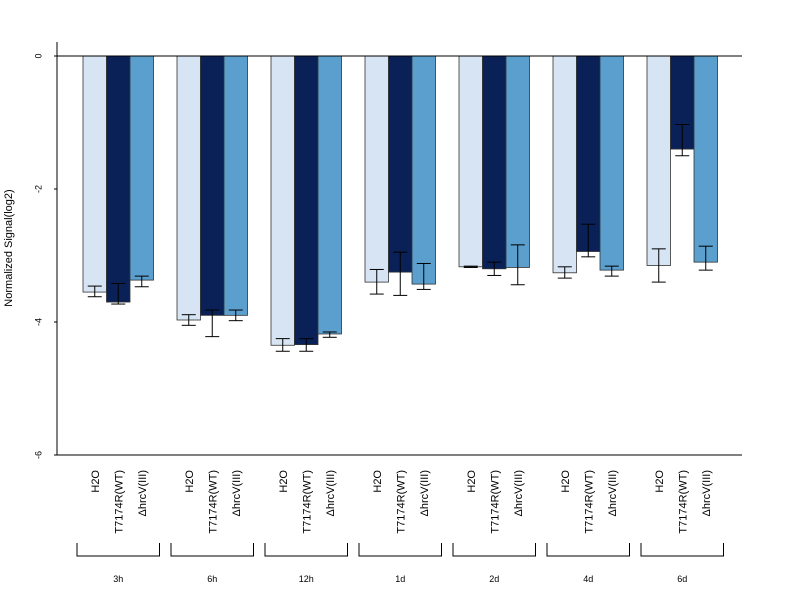 The width and height of the screenshot is (800, 605). Describe the element at coordinates (9, 247) in the screenshot. I see `y-axis-label: Normalized Signal(log2)` at that location.